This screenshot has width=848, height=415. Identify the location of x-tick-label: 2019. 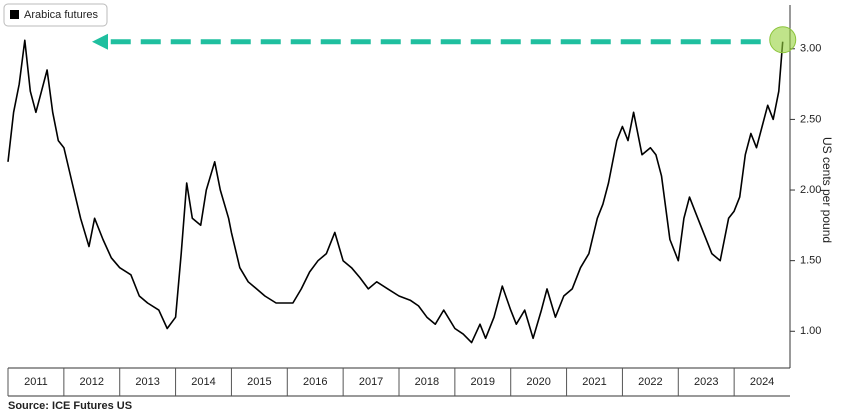
(483, 382).